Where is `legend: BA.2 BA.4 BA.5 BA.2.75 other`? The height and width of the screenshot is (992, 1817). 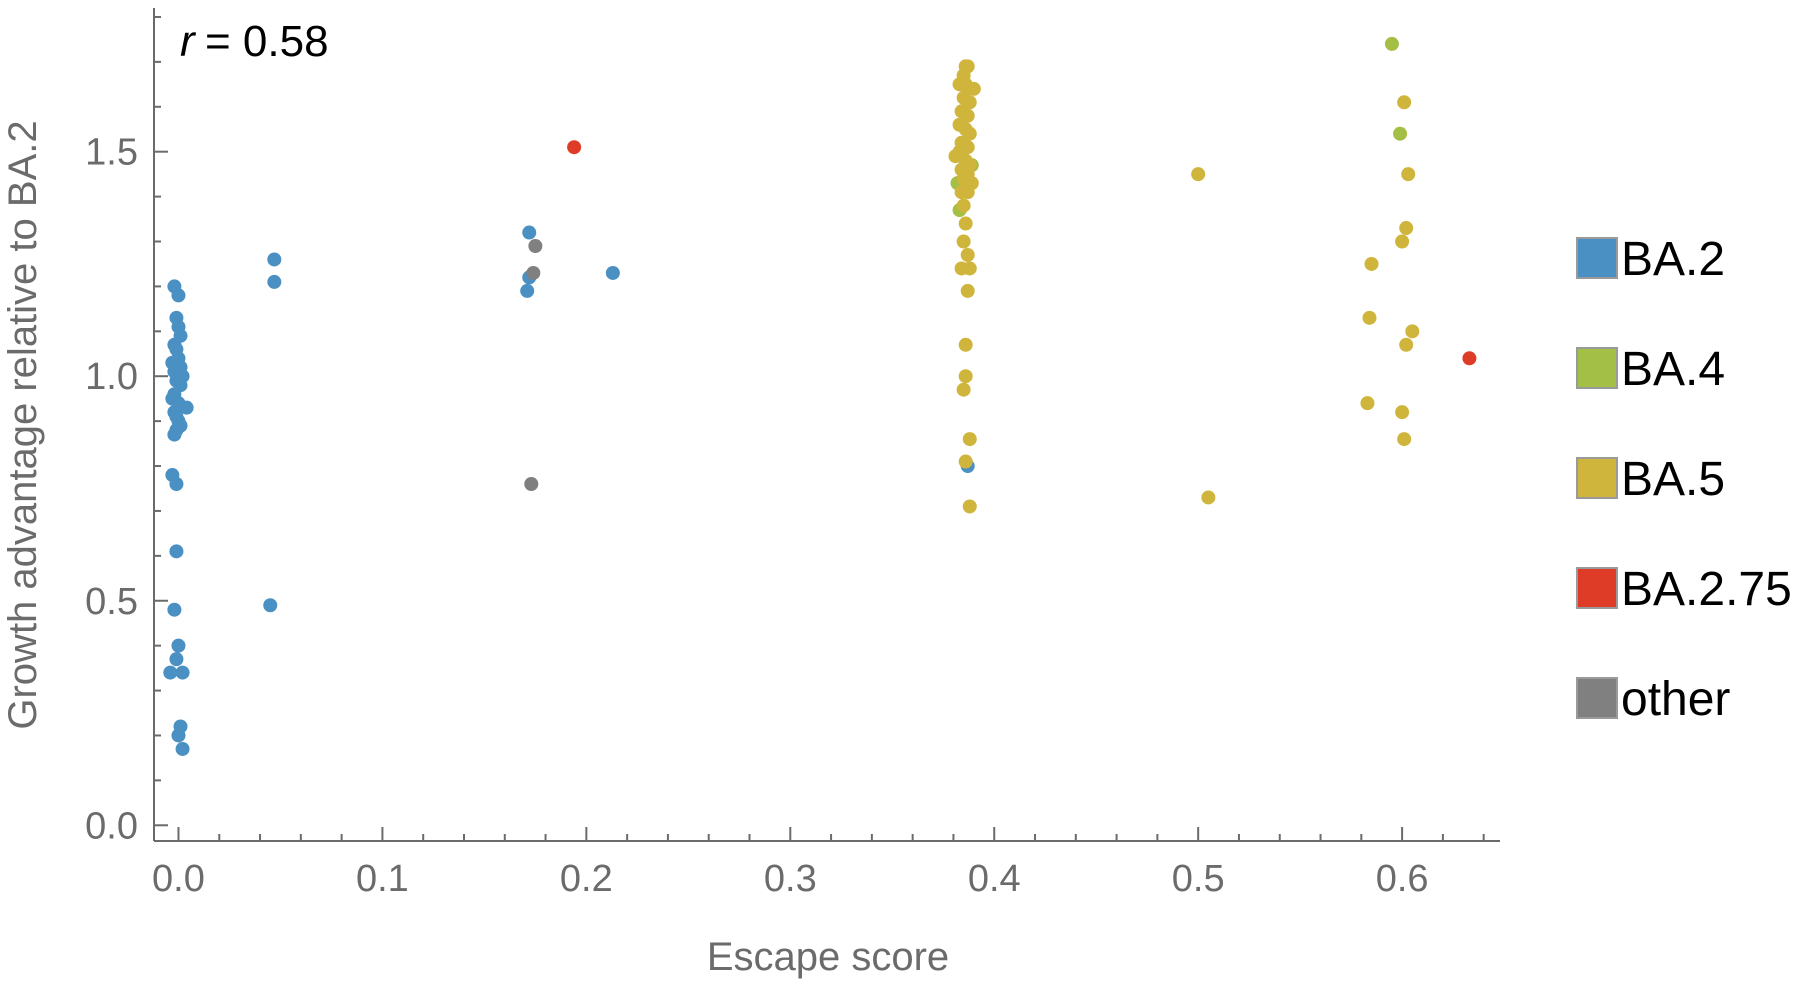
legend: BA.2 BA.4 BA.5 BA.2.75 other is located at coordinates (1684, 479).